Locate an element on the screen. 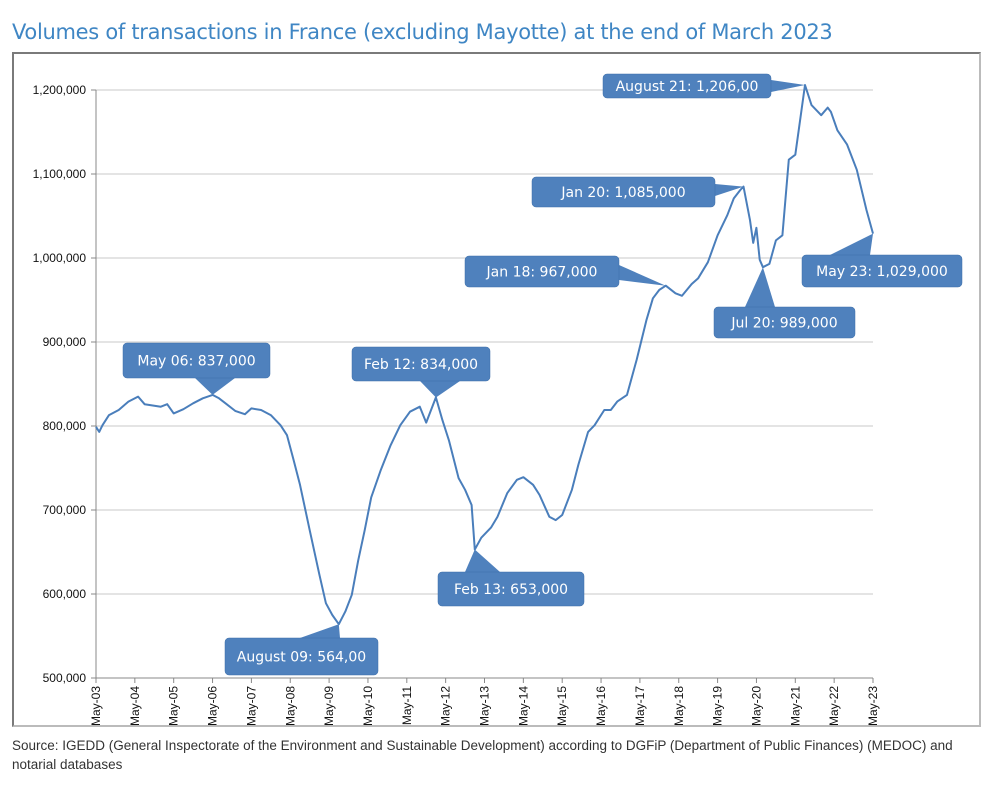 The width and height of the screenshot is (1000, 785). x-tick-label: May-06 is located at coordinates (213, 706).